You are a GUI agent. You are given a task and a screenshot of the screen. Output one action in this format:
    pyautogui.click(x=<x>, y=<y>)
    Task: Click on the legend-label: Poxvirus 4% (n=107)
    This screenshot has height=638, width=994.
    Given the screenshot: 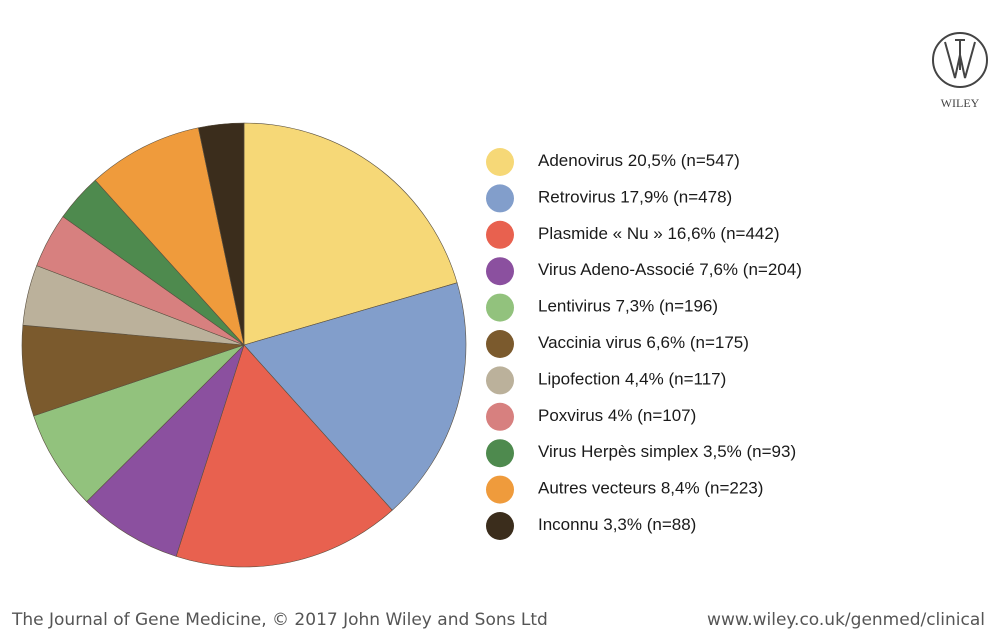 What is the action you would take?
    pyautogui.click(x=617, y=415)
    